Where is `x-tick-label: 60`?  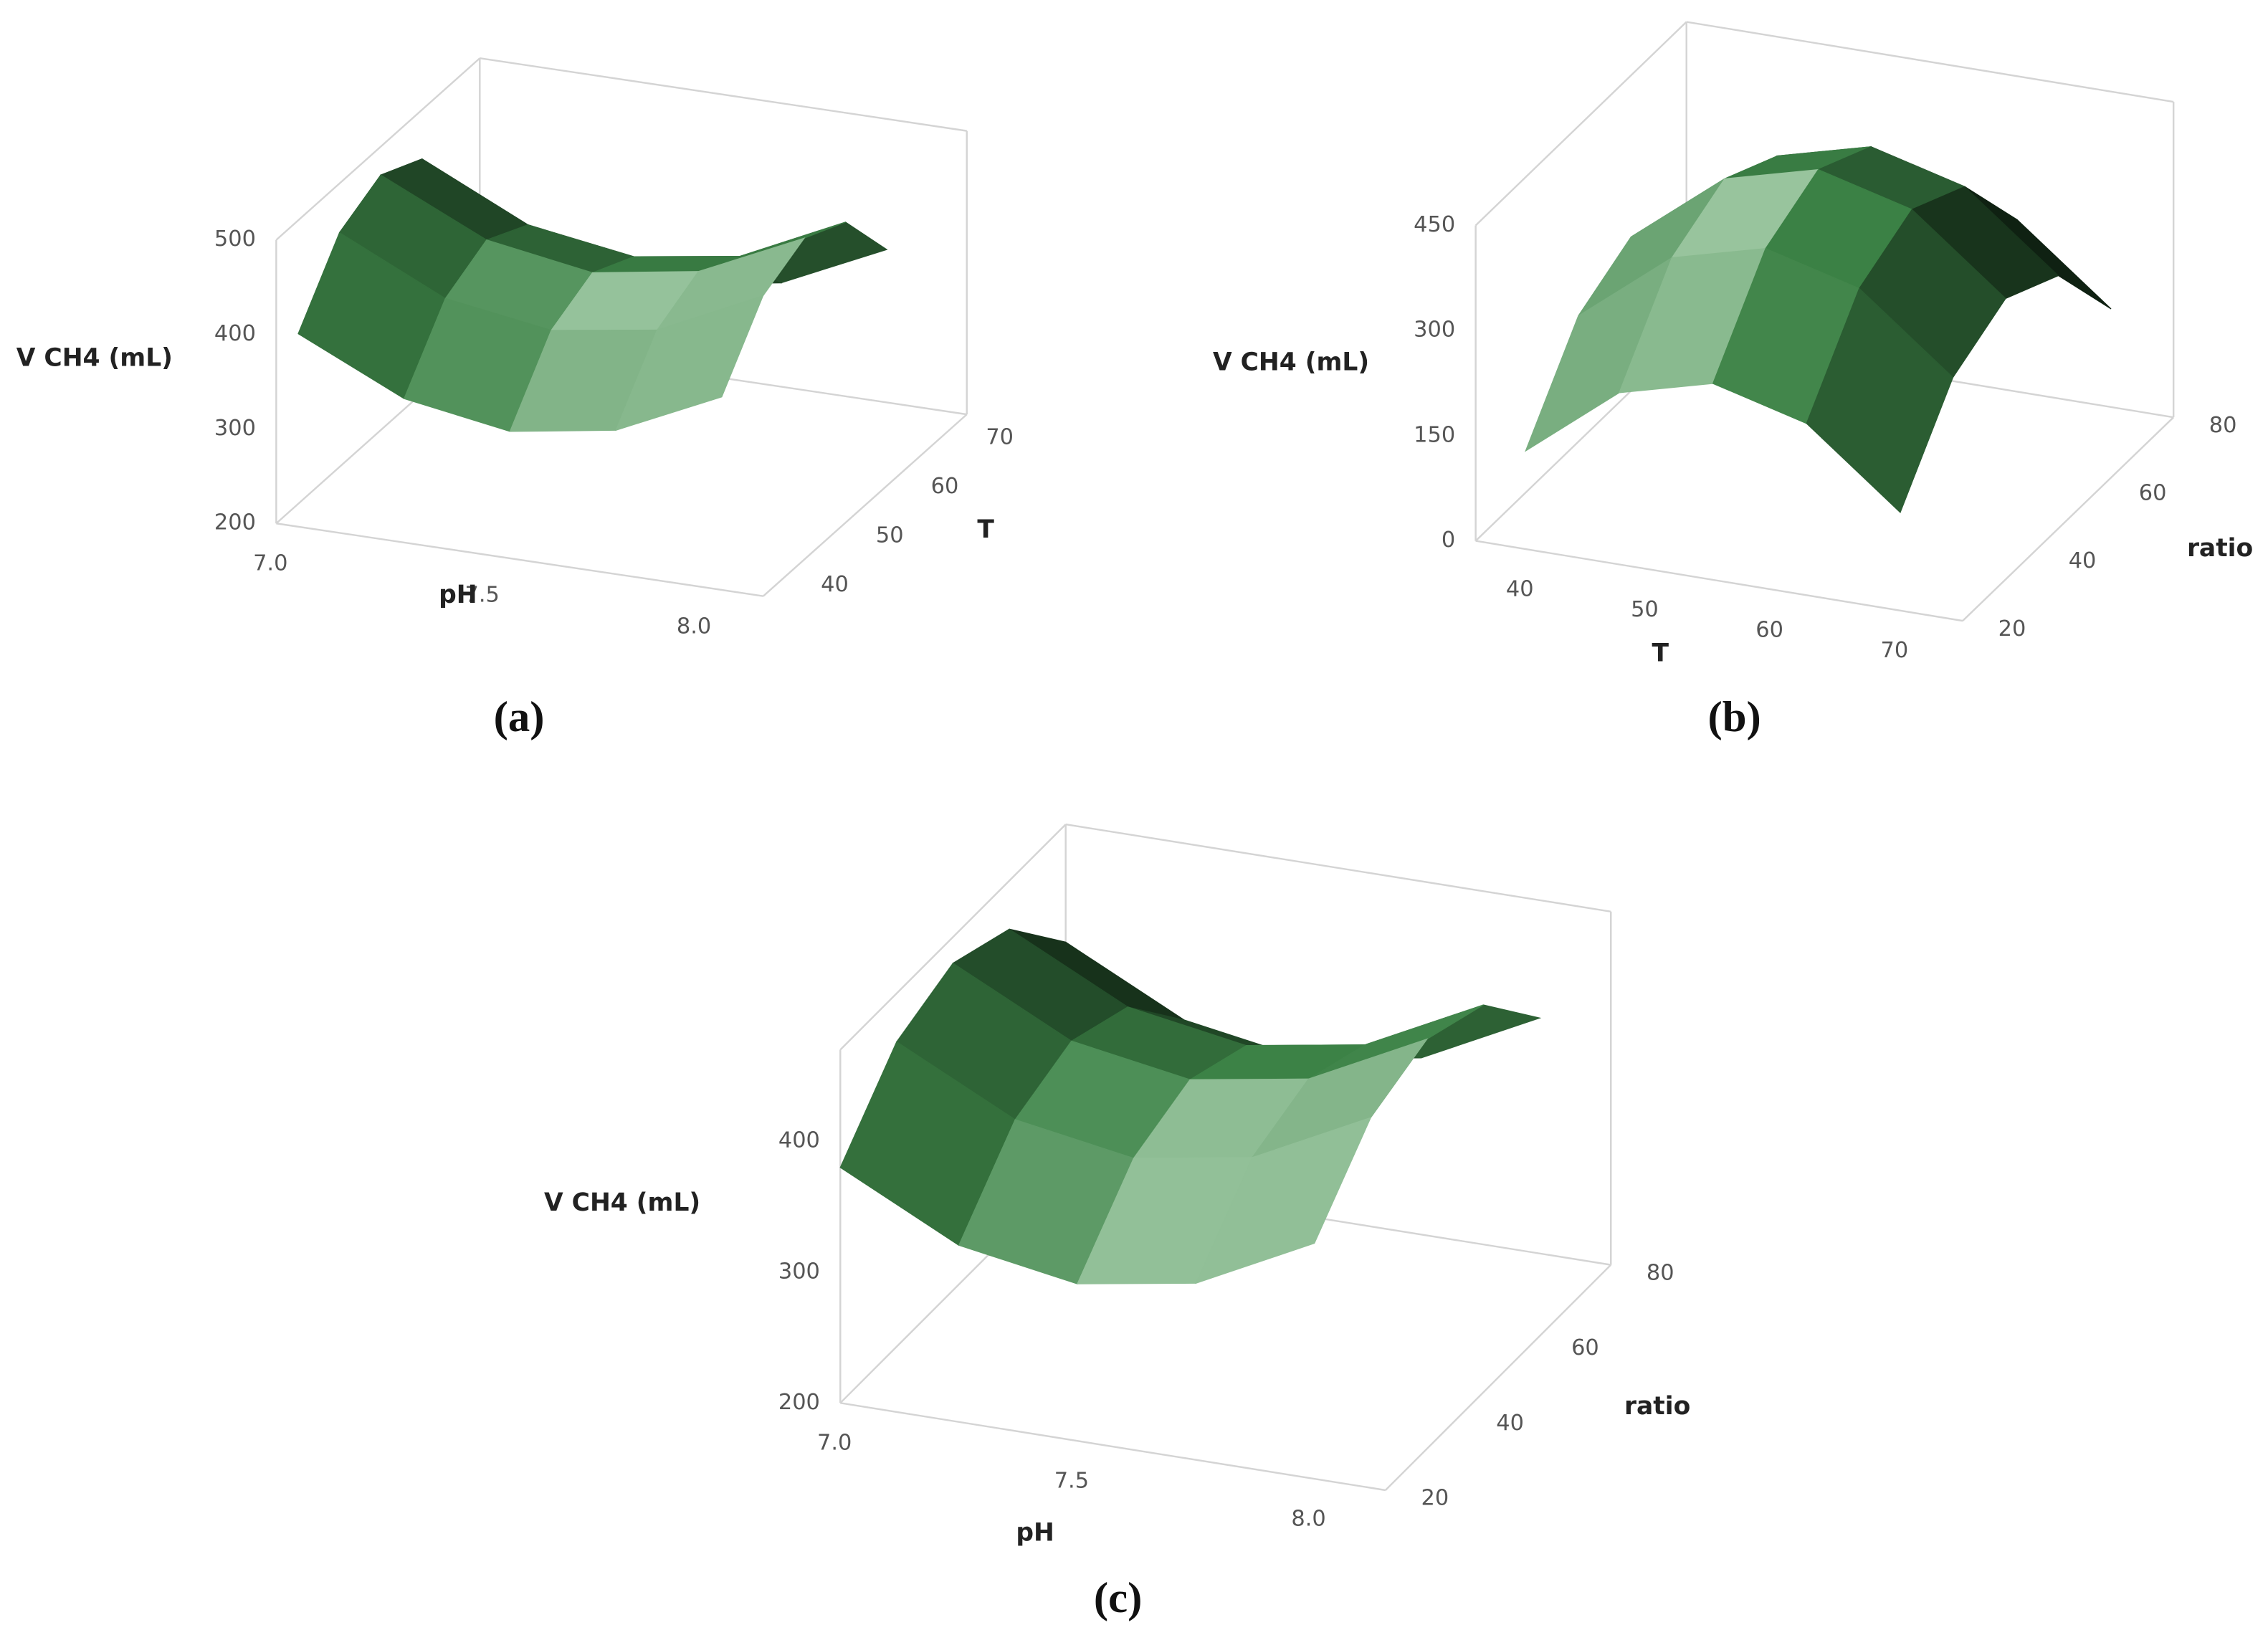 x-tick-label: 60 is located at coordinates (1769, 630).